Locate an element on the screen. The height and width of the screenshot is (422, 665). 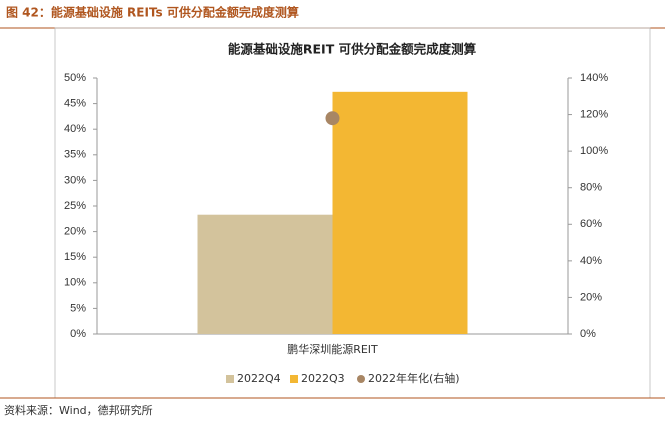
y-tick-label: 35% is located at coordinates (75, 155).